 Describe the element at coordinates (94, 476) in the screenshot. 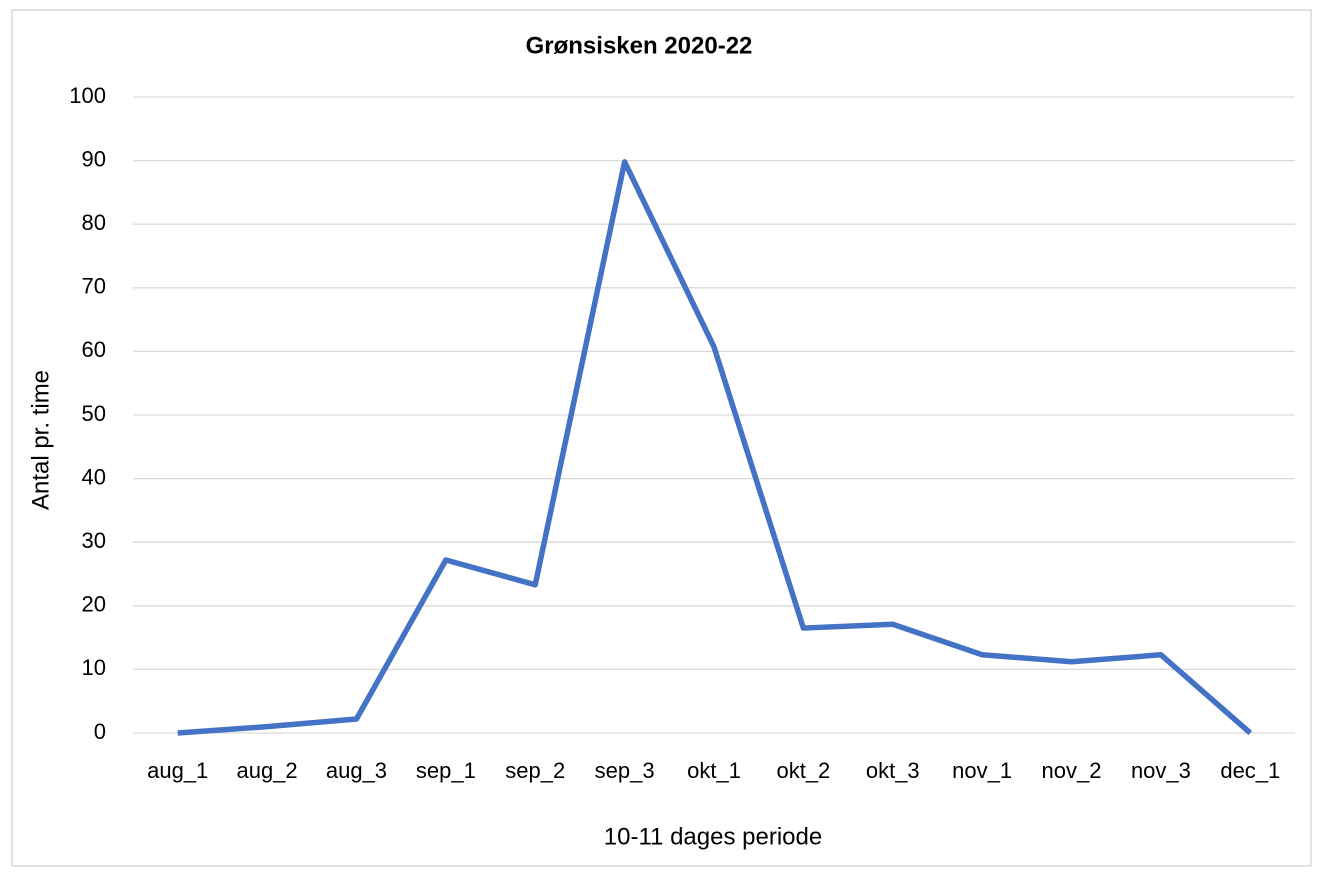

I see `y-tick-label: 40` at that location.